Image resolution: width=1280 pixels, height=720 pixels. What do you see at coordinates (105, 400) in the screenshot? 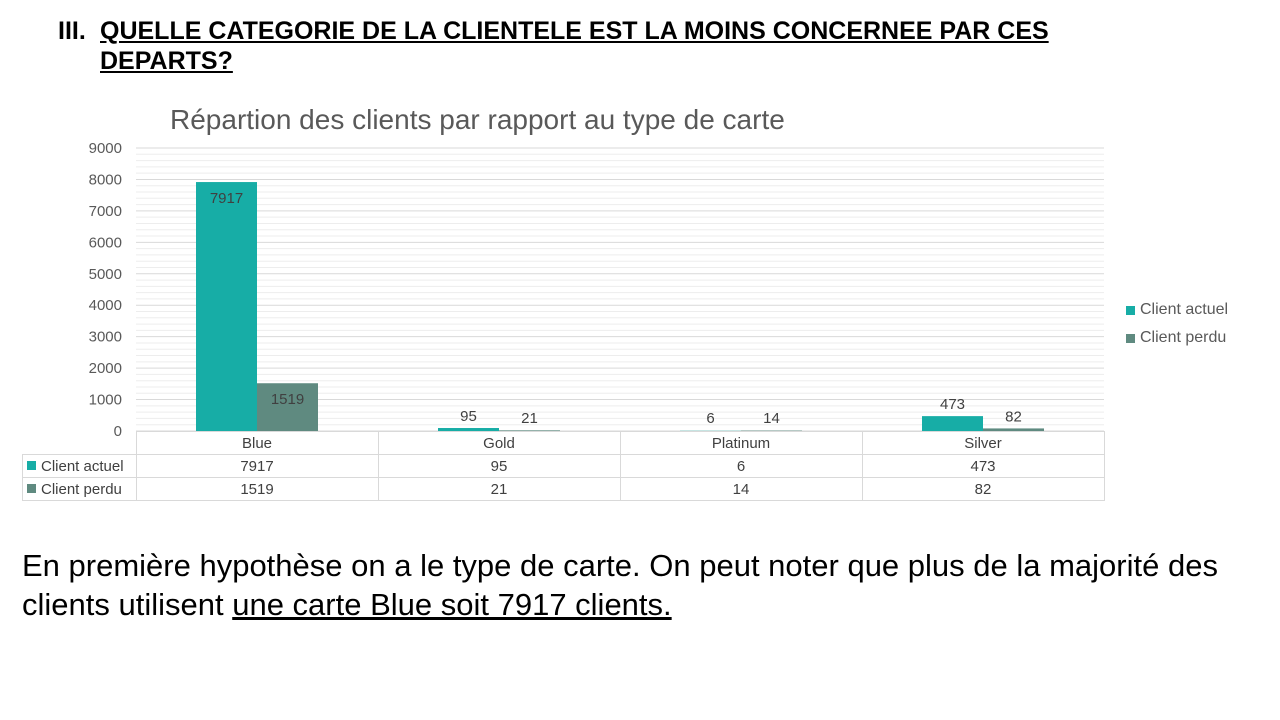
I see `y-tick-label: 1000` at bounding box center [105, 400].